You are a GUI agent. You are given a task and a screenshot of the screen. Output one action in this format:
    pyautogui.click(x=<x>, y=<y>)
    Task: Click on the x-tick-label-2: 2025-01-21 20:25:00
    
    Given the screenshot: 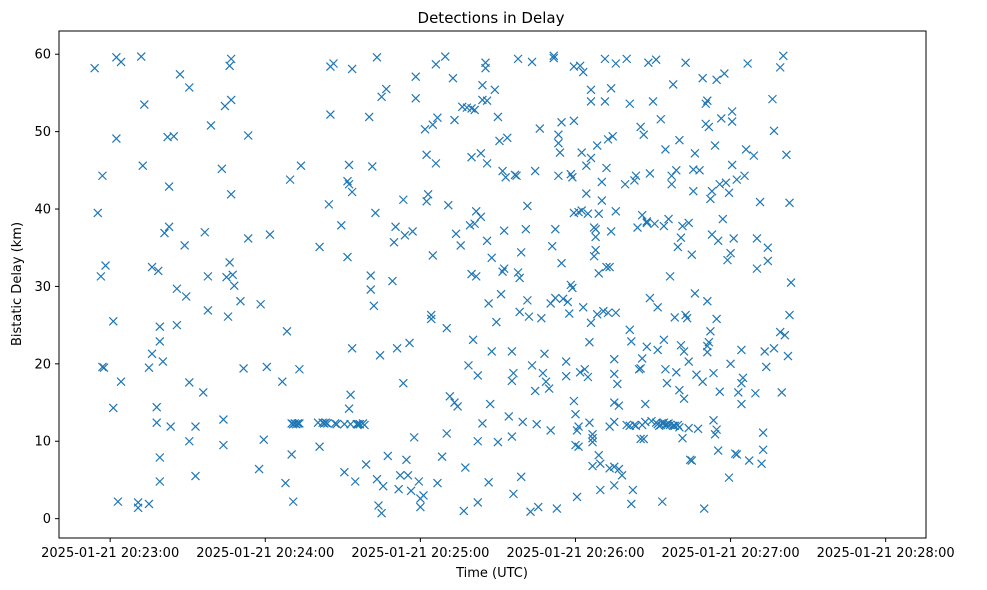 What is the action you would take?
    pyautogui.click(x=420, y=553)
    